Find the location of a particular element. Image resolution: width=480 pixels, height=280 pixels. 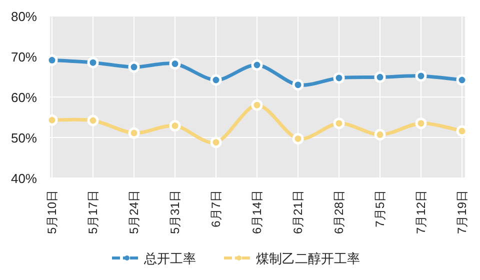

x-tick-label: 5月24日 is located at coordinates (134, 212).